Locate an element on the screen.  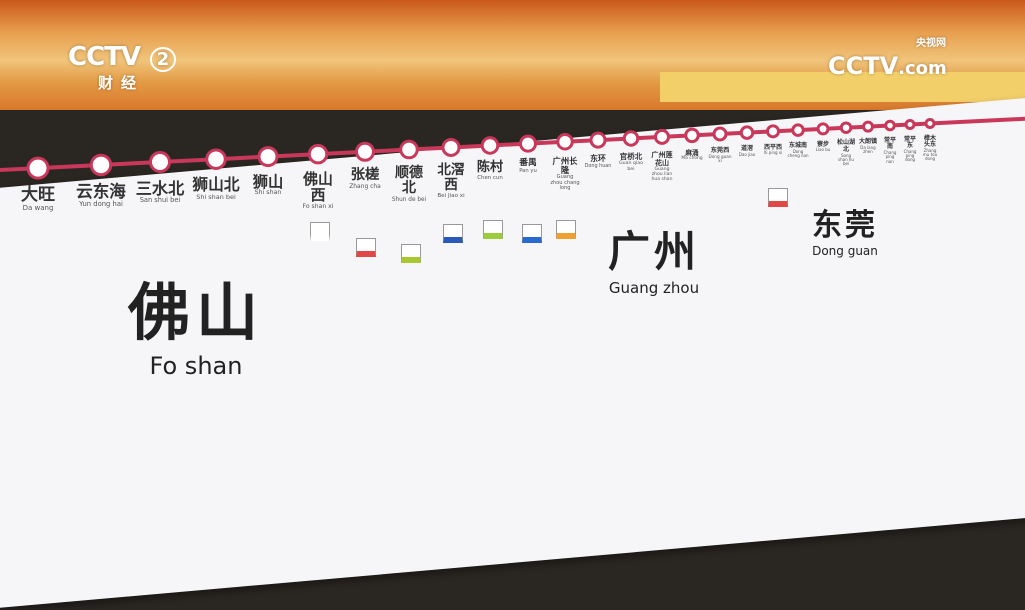
station-name: 大朗镇 is located at coordinates (867, 142).